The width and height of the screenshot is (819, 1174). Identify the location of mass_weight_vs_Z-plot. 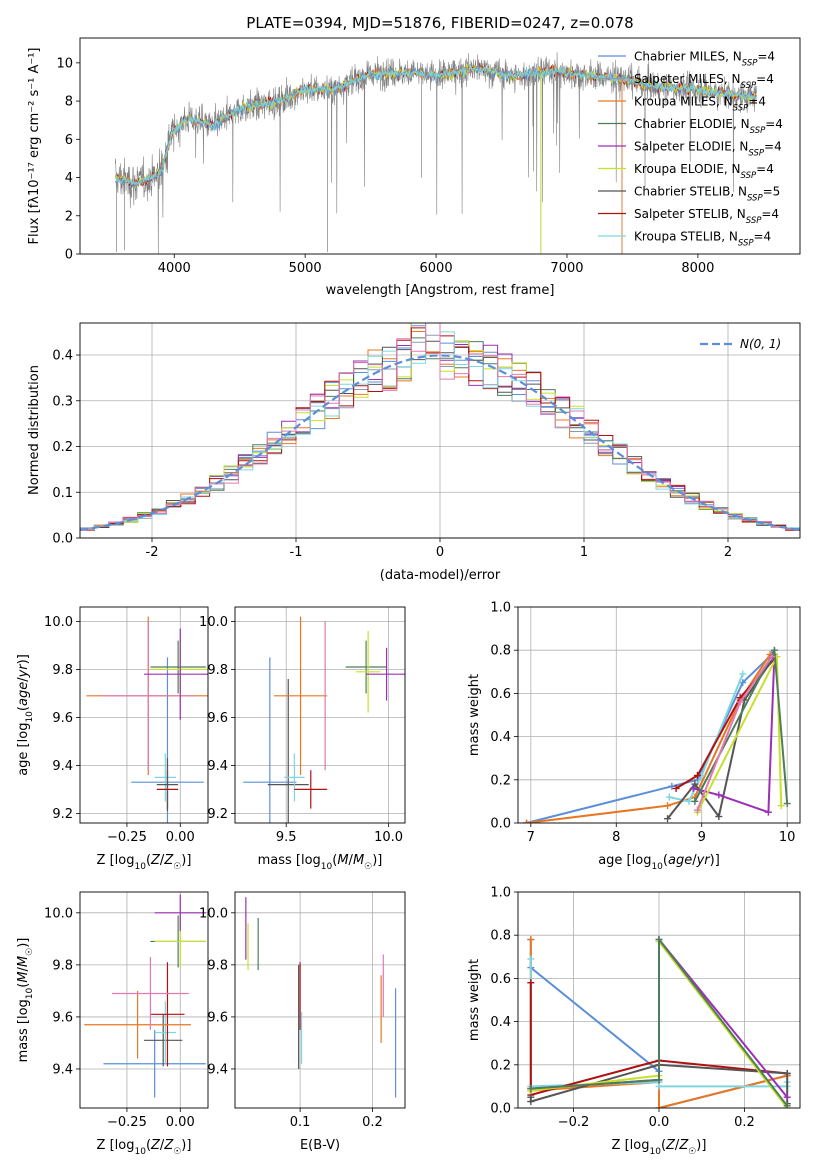
(659, 1022).